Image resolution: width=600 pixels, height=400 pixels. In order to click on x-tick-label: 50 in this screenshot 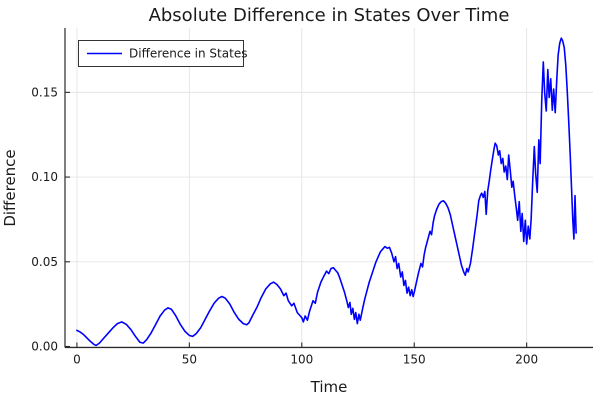, I will do `click(189, 360)`.